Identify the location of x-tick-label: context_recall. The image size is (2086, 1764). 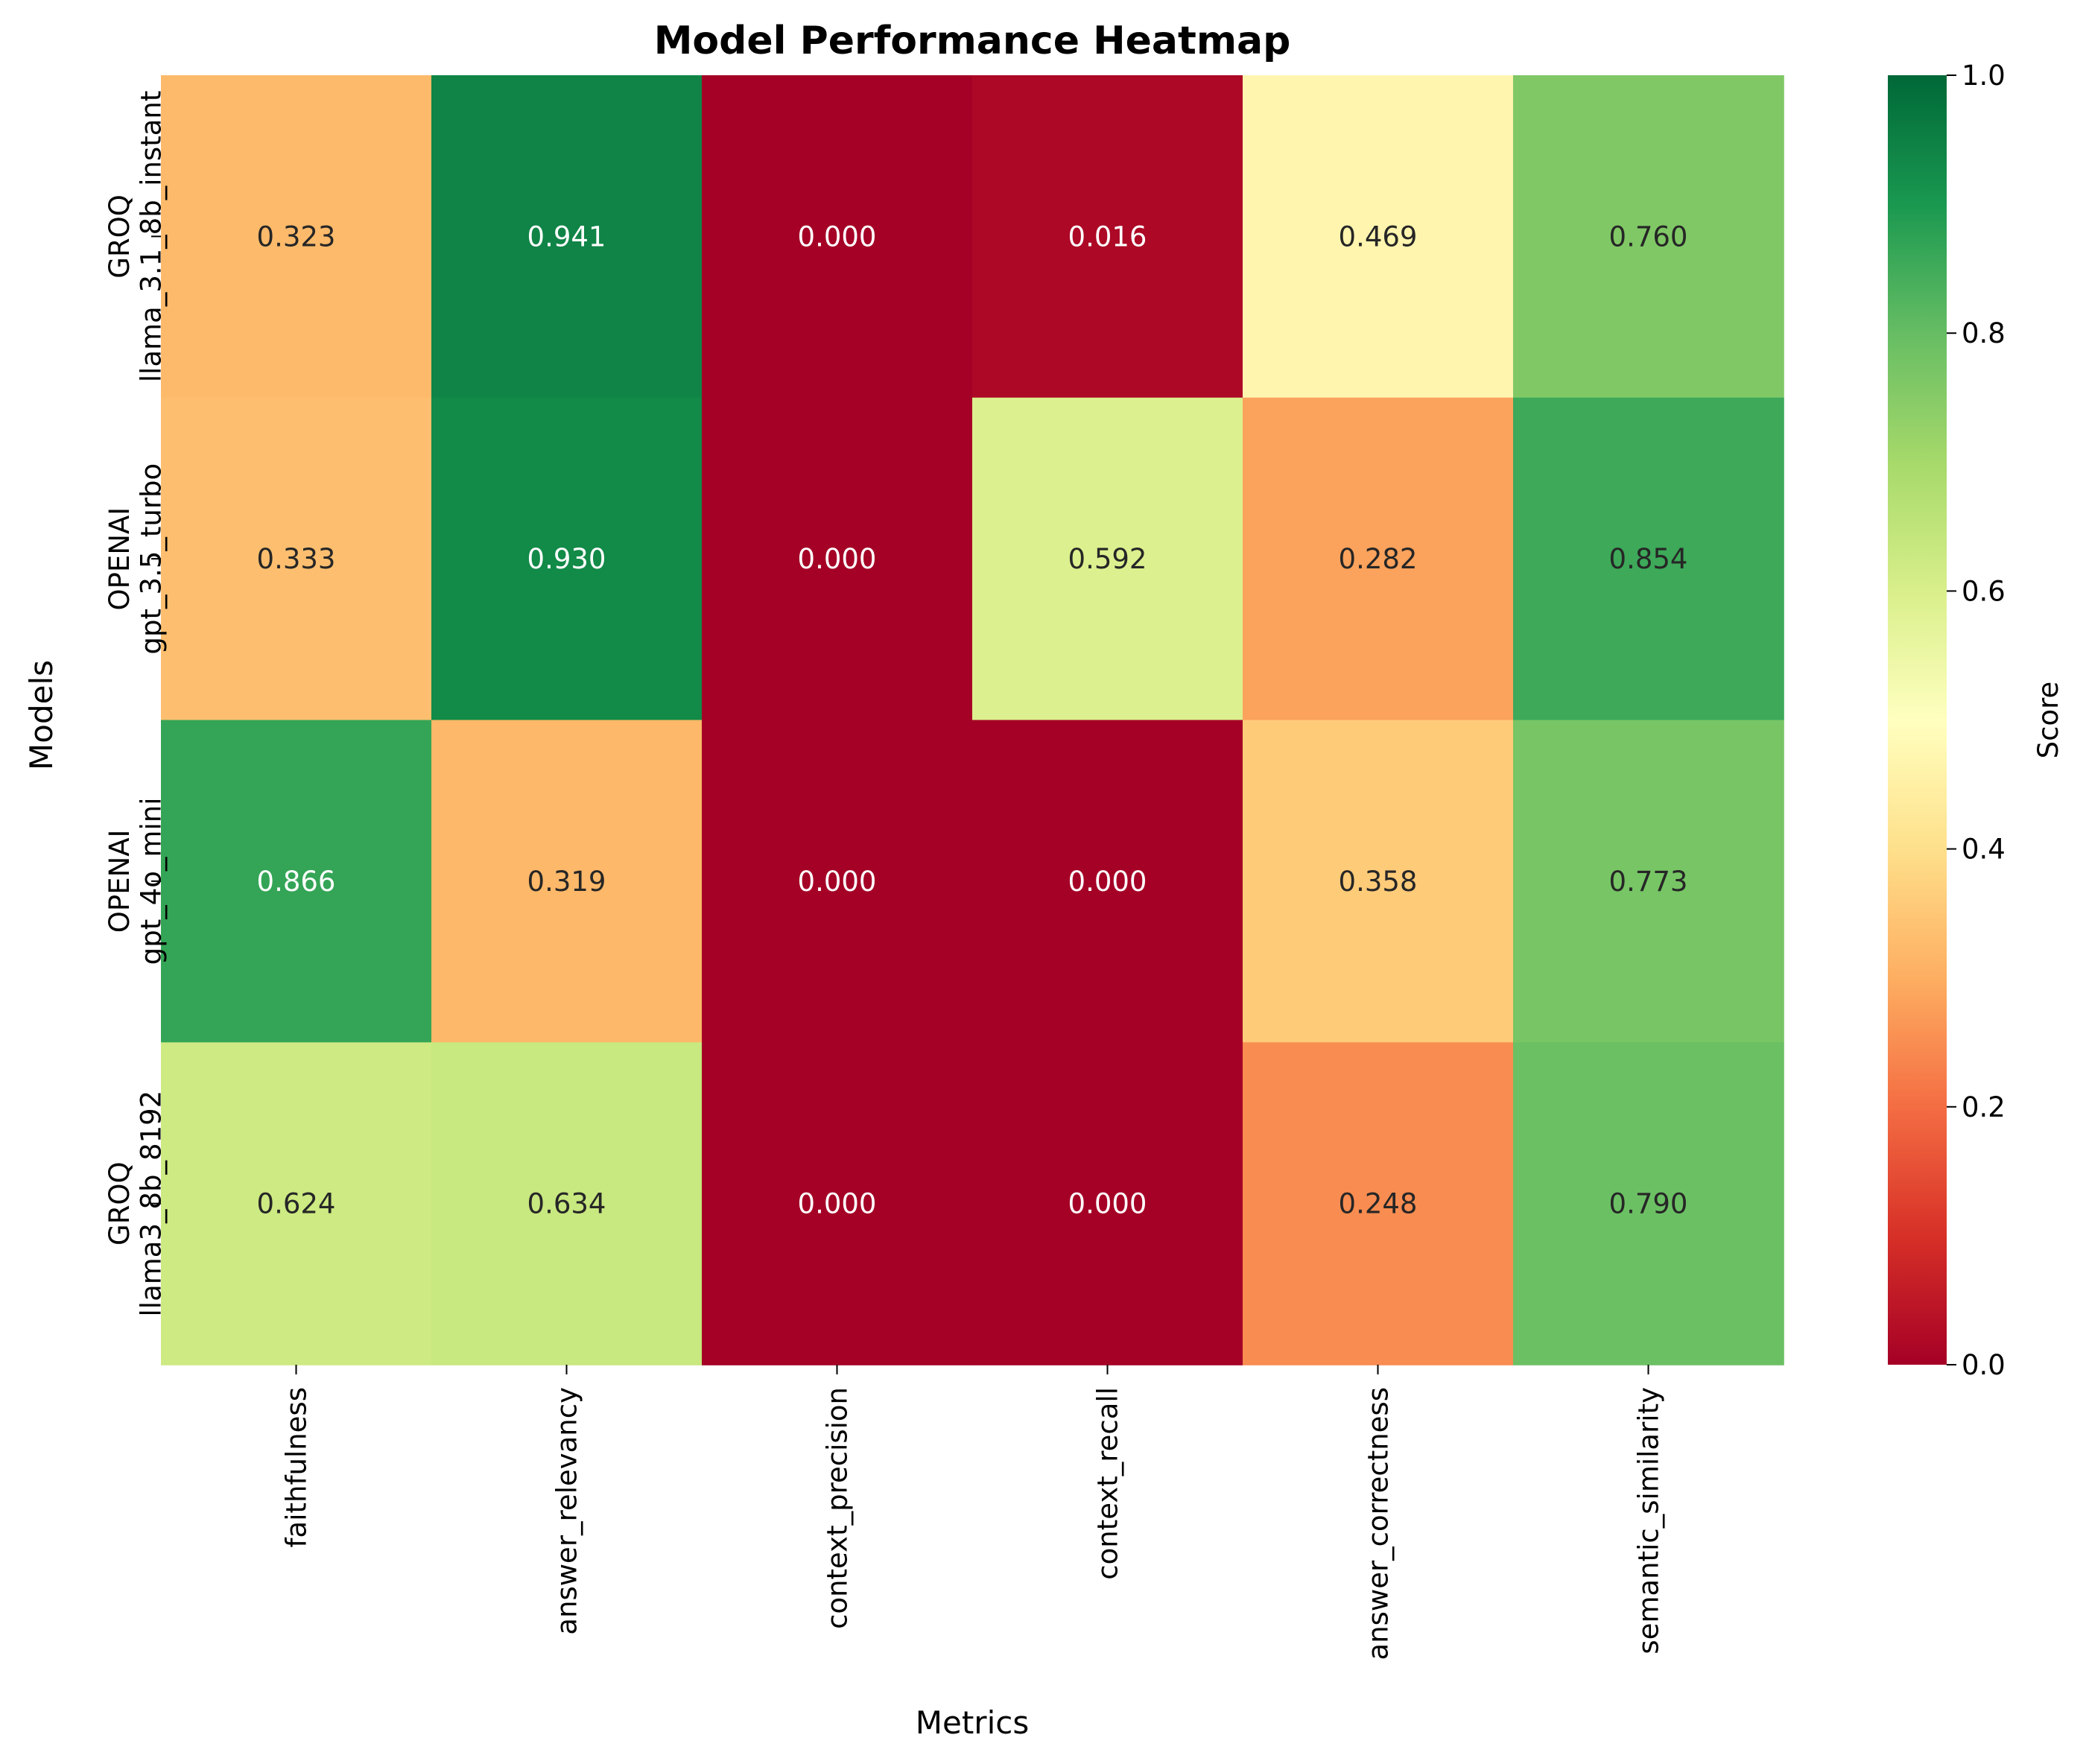
(1108, 1484).